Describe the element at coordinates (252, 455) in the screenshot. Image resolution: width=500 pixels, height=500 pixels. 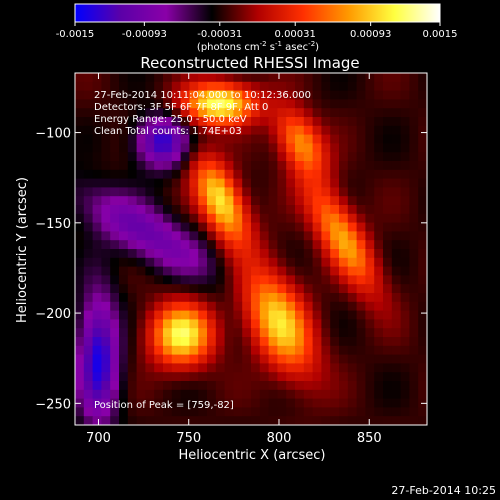
I see `x-axis-label: Heliocentric X (arcsec)` at that location.